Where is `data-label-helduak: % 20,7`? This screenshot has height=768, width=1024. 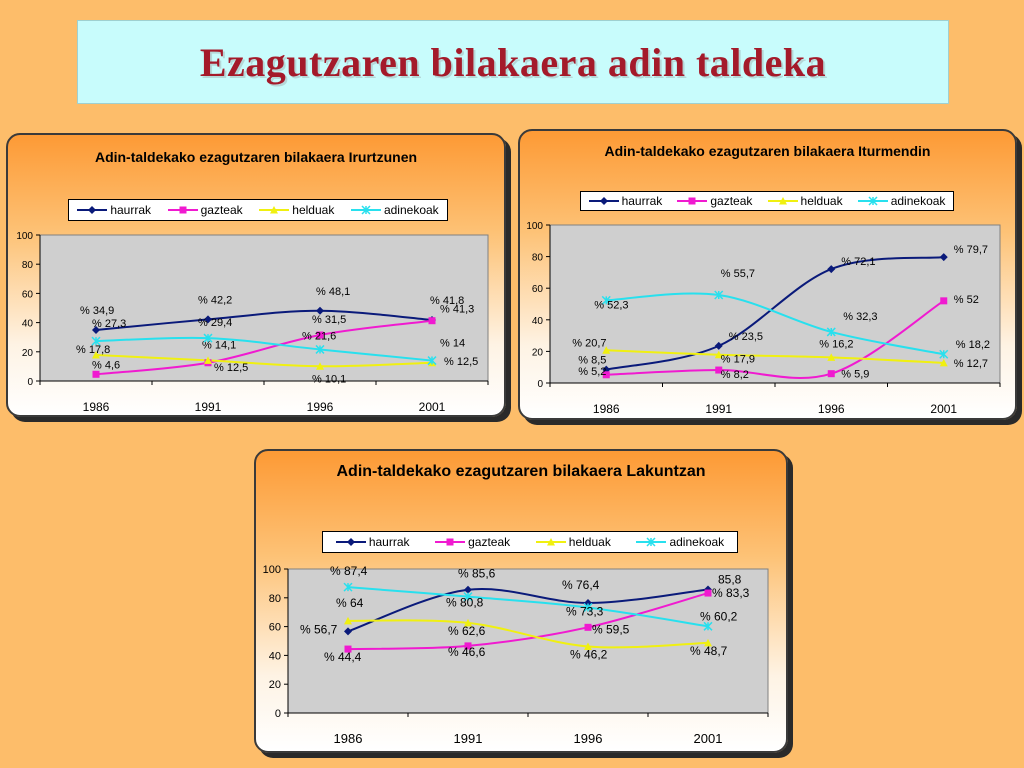
data-label-helduak: % 20,7 is located at coordinates (589, 343).